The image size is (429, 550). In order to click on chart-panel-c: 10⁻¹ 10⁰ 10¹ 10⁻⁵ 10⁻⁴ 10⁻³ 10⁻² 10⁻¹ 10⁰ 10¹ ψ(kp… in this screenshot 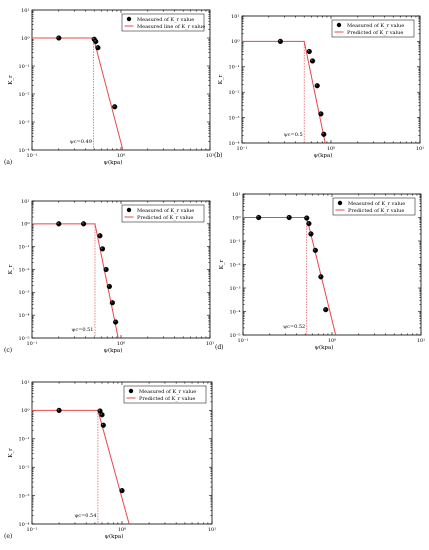, I will do `click(109, 276)`.